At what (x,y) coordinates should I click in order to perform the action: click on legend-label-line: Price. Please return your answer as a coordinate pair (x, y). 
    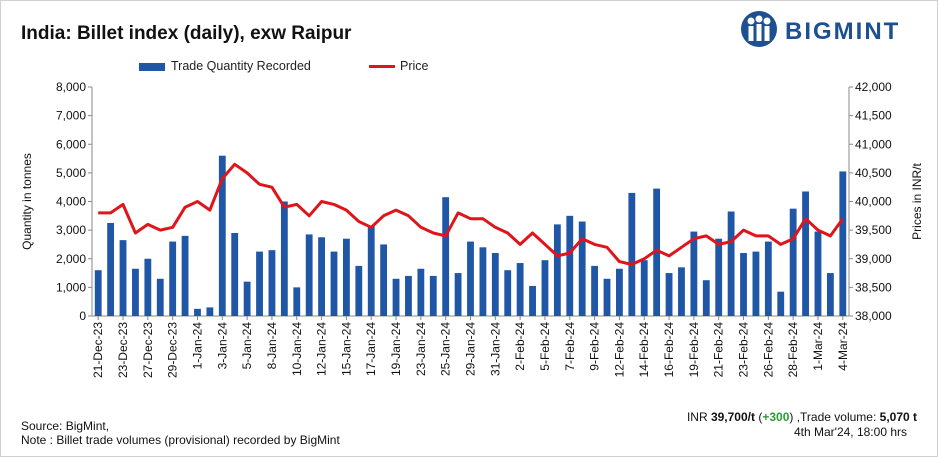
    Looking at the image, I should click on (414, 66).